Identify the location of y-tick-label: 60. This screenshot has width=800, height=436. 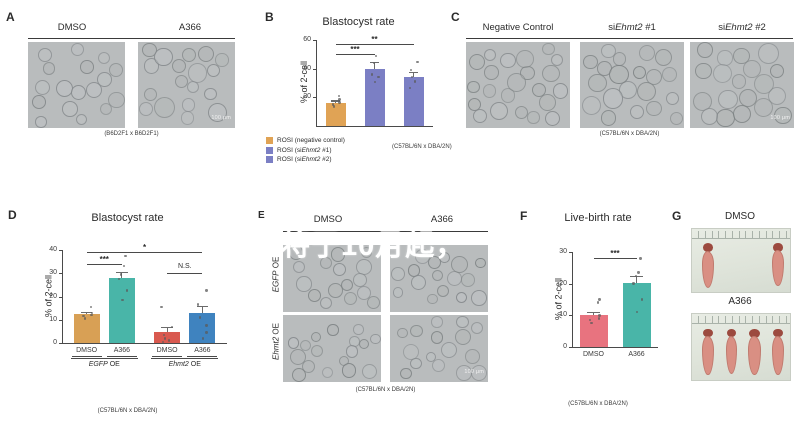
(307, 39).